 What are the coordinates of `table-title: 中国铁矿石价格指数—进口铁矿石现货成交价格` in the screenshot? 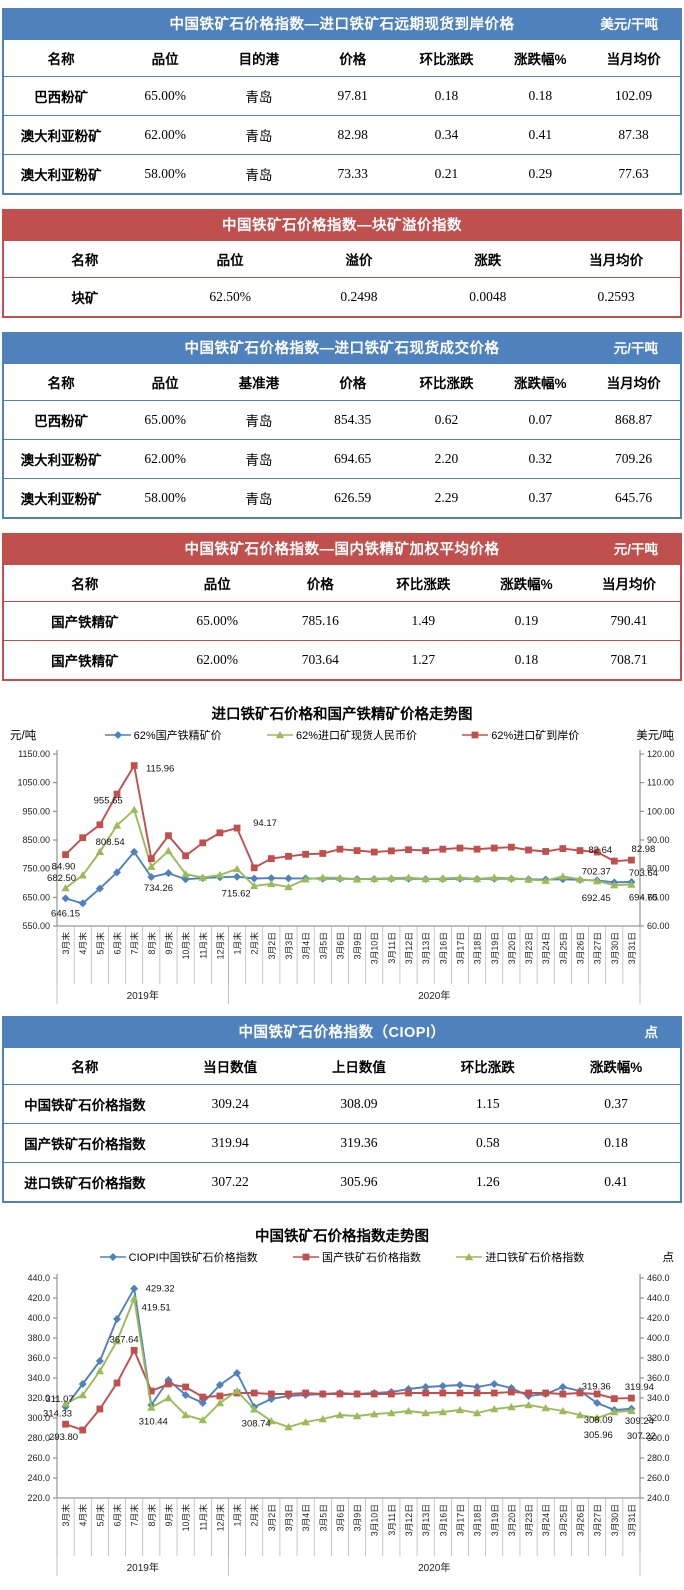 It's located at (342, 348).